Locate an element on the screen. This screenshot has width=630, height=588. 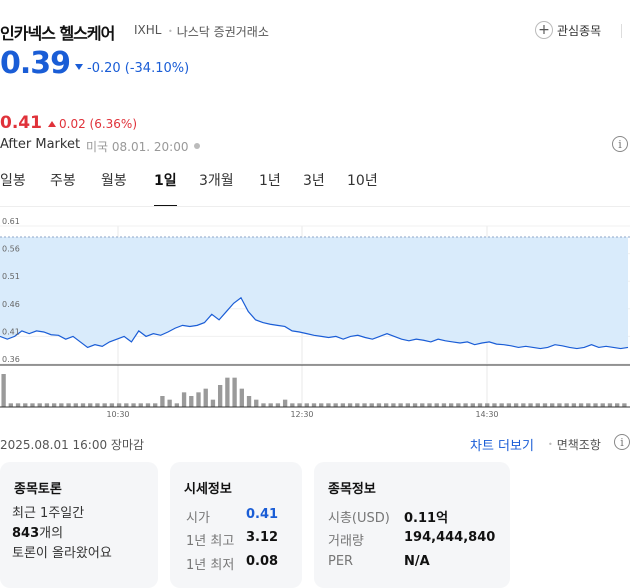
tab-daily: 일봉 is located at coordinates (13, 181).